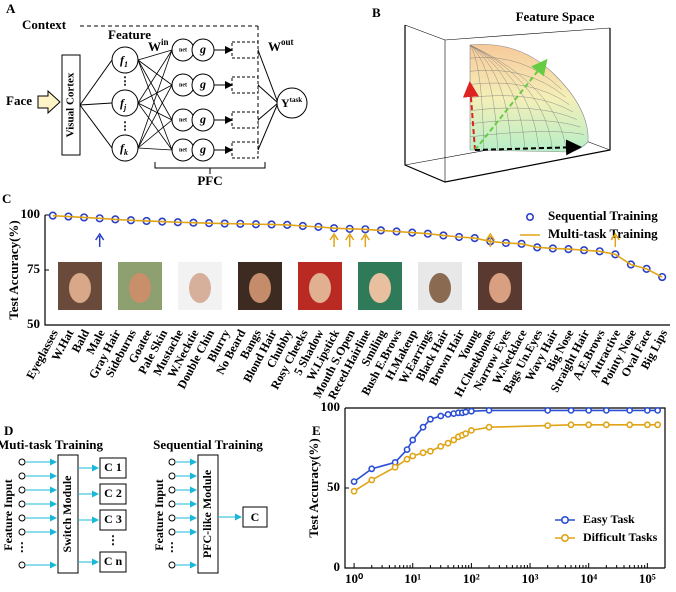  What do you see at coordinates (376, 12) in the screenshot?
I see `panel-label: B` at bounding box center [376, 12].